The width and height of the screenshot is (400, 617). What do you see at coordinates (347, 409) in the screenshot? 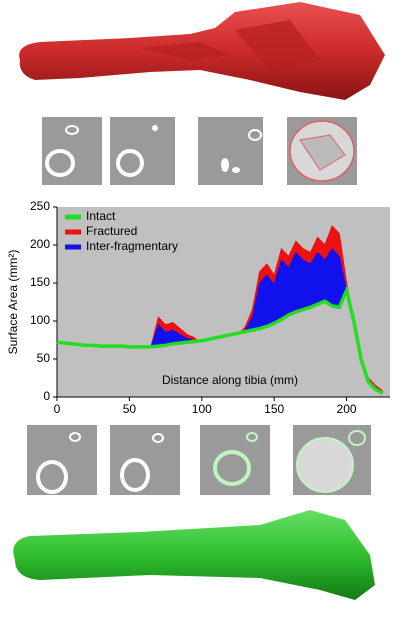
I see `x-tick-label: 200` at bounding box center [347, 409].